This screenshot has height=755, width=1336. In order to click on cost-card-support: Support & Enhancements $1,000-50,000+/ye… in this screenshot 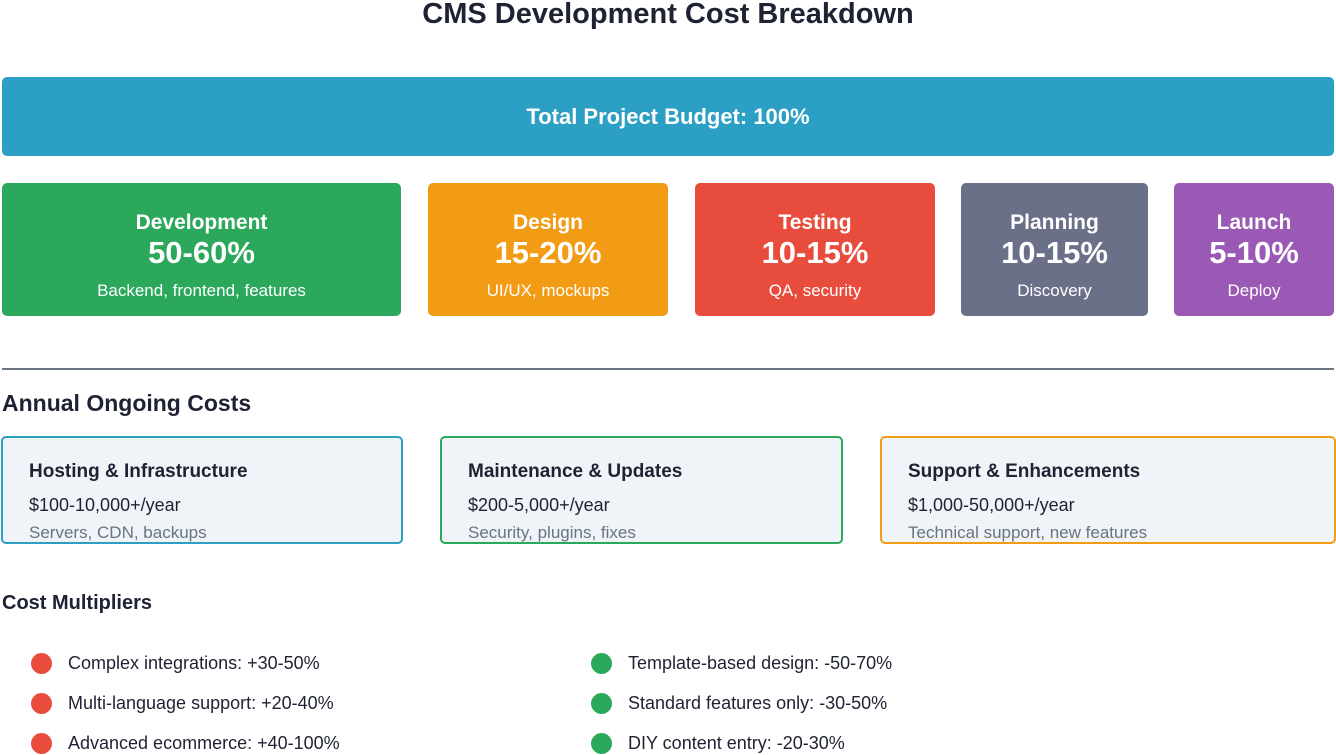, I will do `click(1108, 490)`.